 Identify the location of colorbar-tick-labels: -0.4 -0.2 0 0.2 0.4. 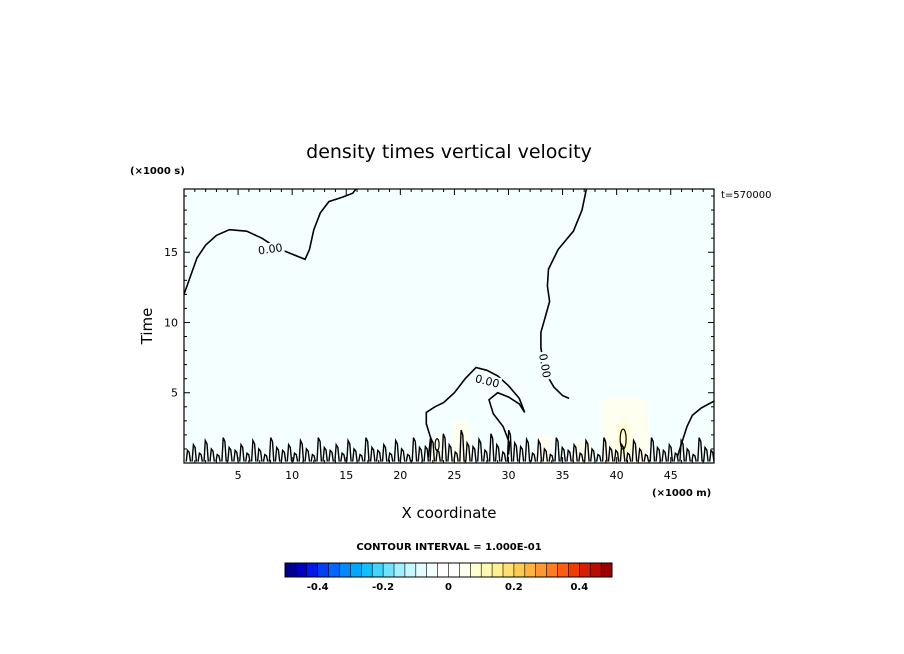
(447, 587).